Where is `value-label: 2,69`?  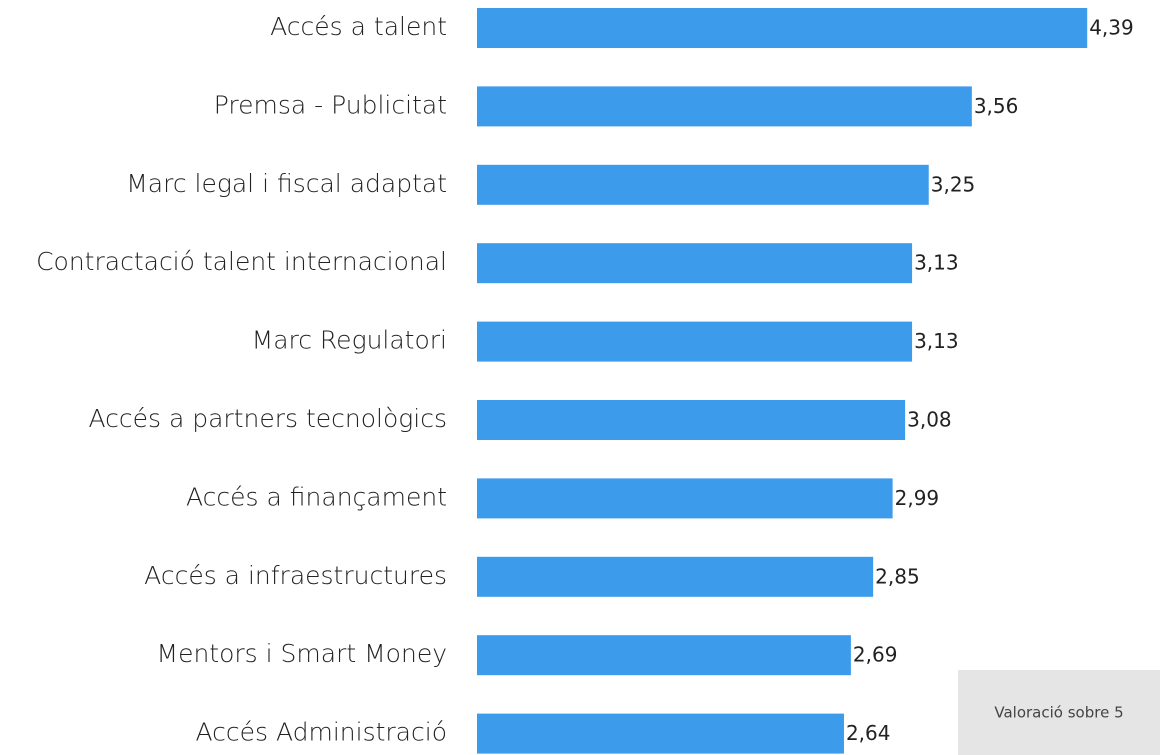
value-label: 2,69 is located at coordinates (875, 655).